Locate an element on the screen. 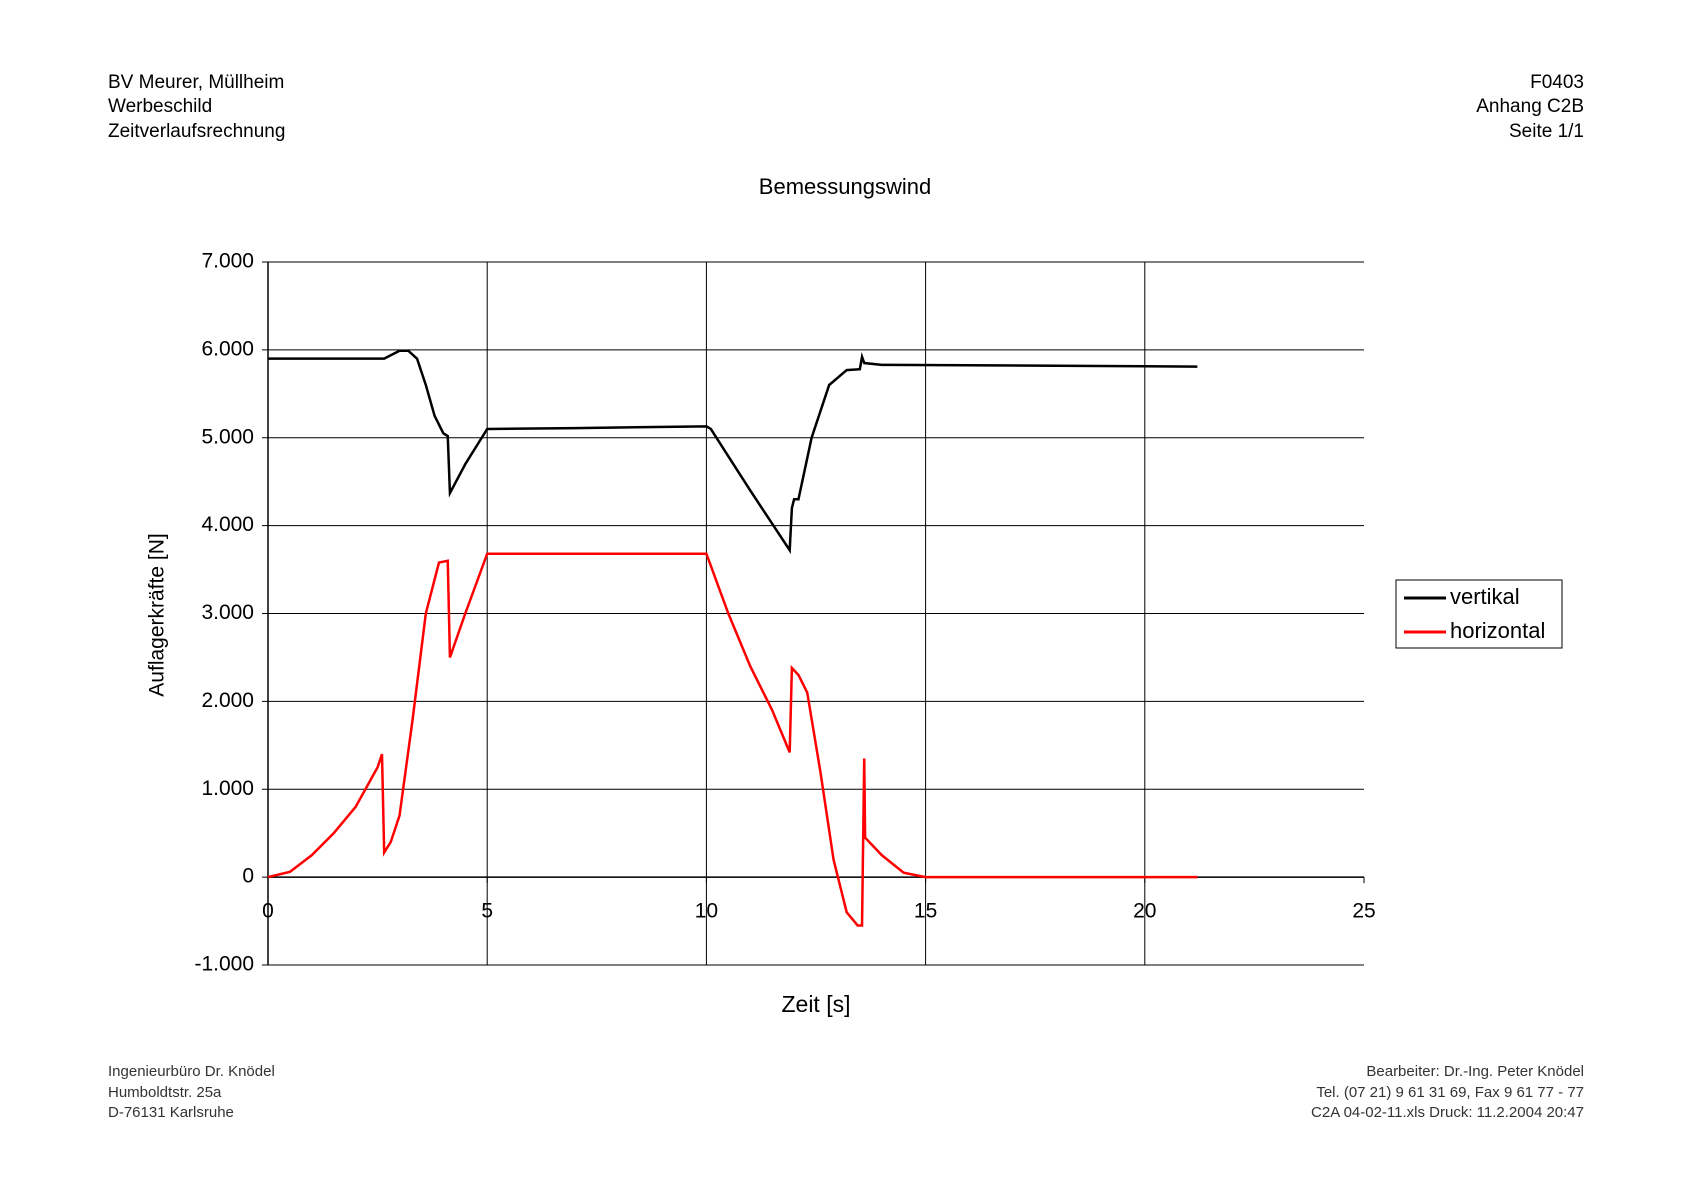 The width and height of the screenshot is (1684, 1189). footer-right: C2A 04-02-11.xls Druck: 11.2.2004 20:47 is located at coordinates (1447, 1112).